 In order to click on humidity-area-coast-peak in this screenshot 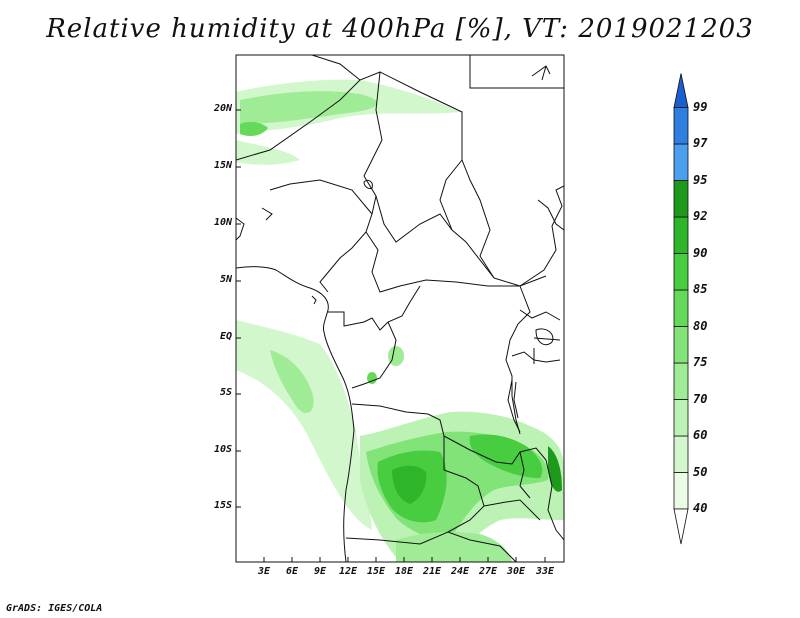, I will do `click(555, 469)`.